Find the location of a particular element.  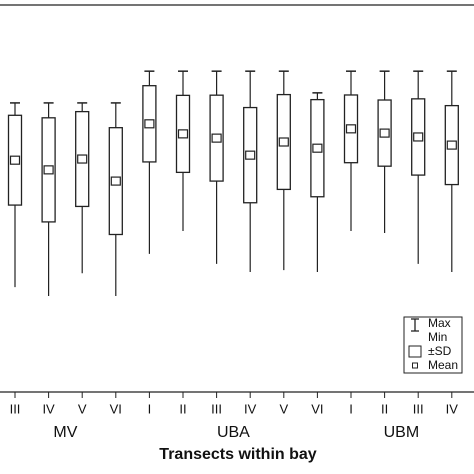

legend is located at coordinates (433, 345).